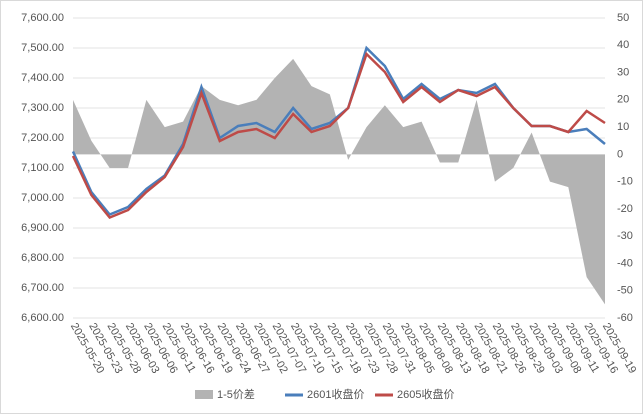 This screenshot has width=643, height=414. What do you see at coordinates (335, 394) in the screenshot?
I see `legend-label: 2601收盘价` at bounding box center [335, 394].